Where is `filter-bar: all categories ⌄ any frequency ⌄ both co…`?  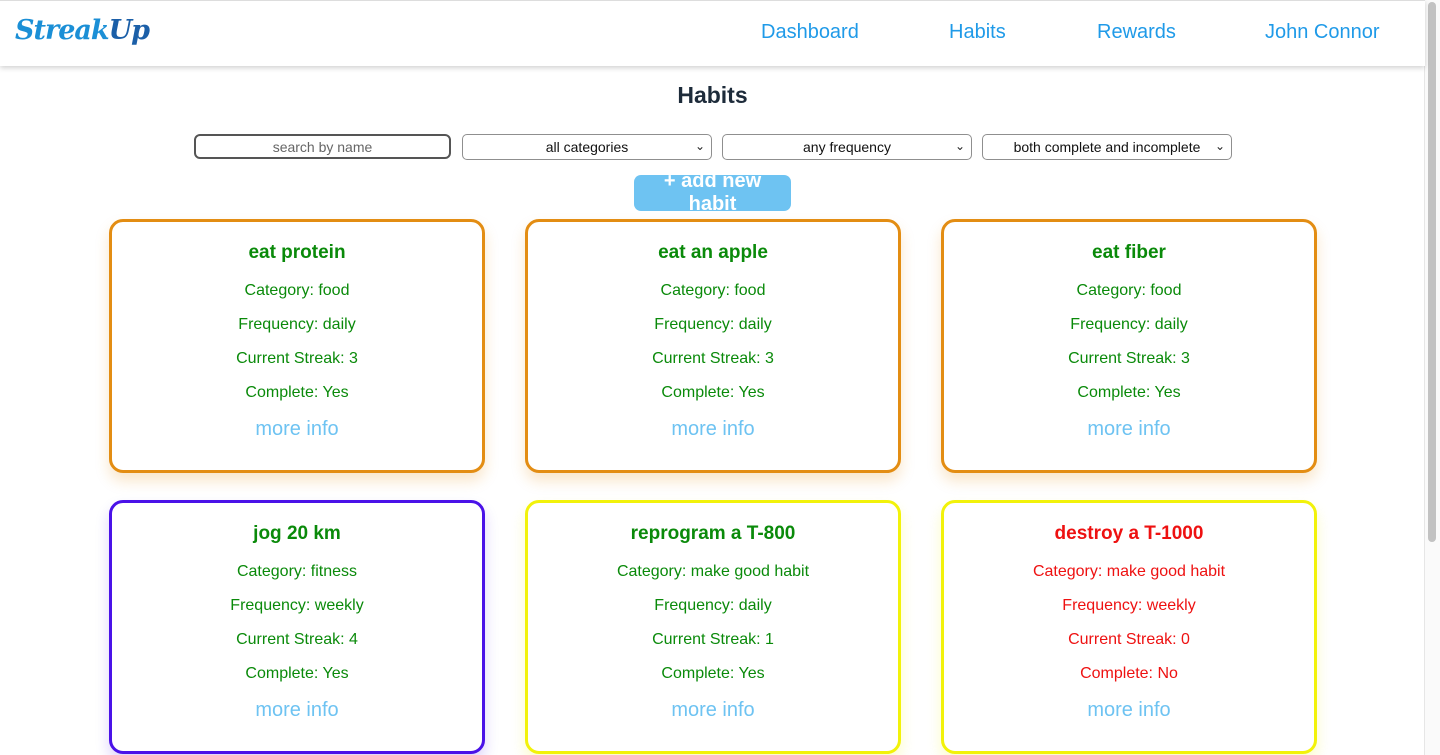
filter-bar: all categories ⌄ any frequency ⌄ both co… is located at coordinates (712, 147).